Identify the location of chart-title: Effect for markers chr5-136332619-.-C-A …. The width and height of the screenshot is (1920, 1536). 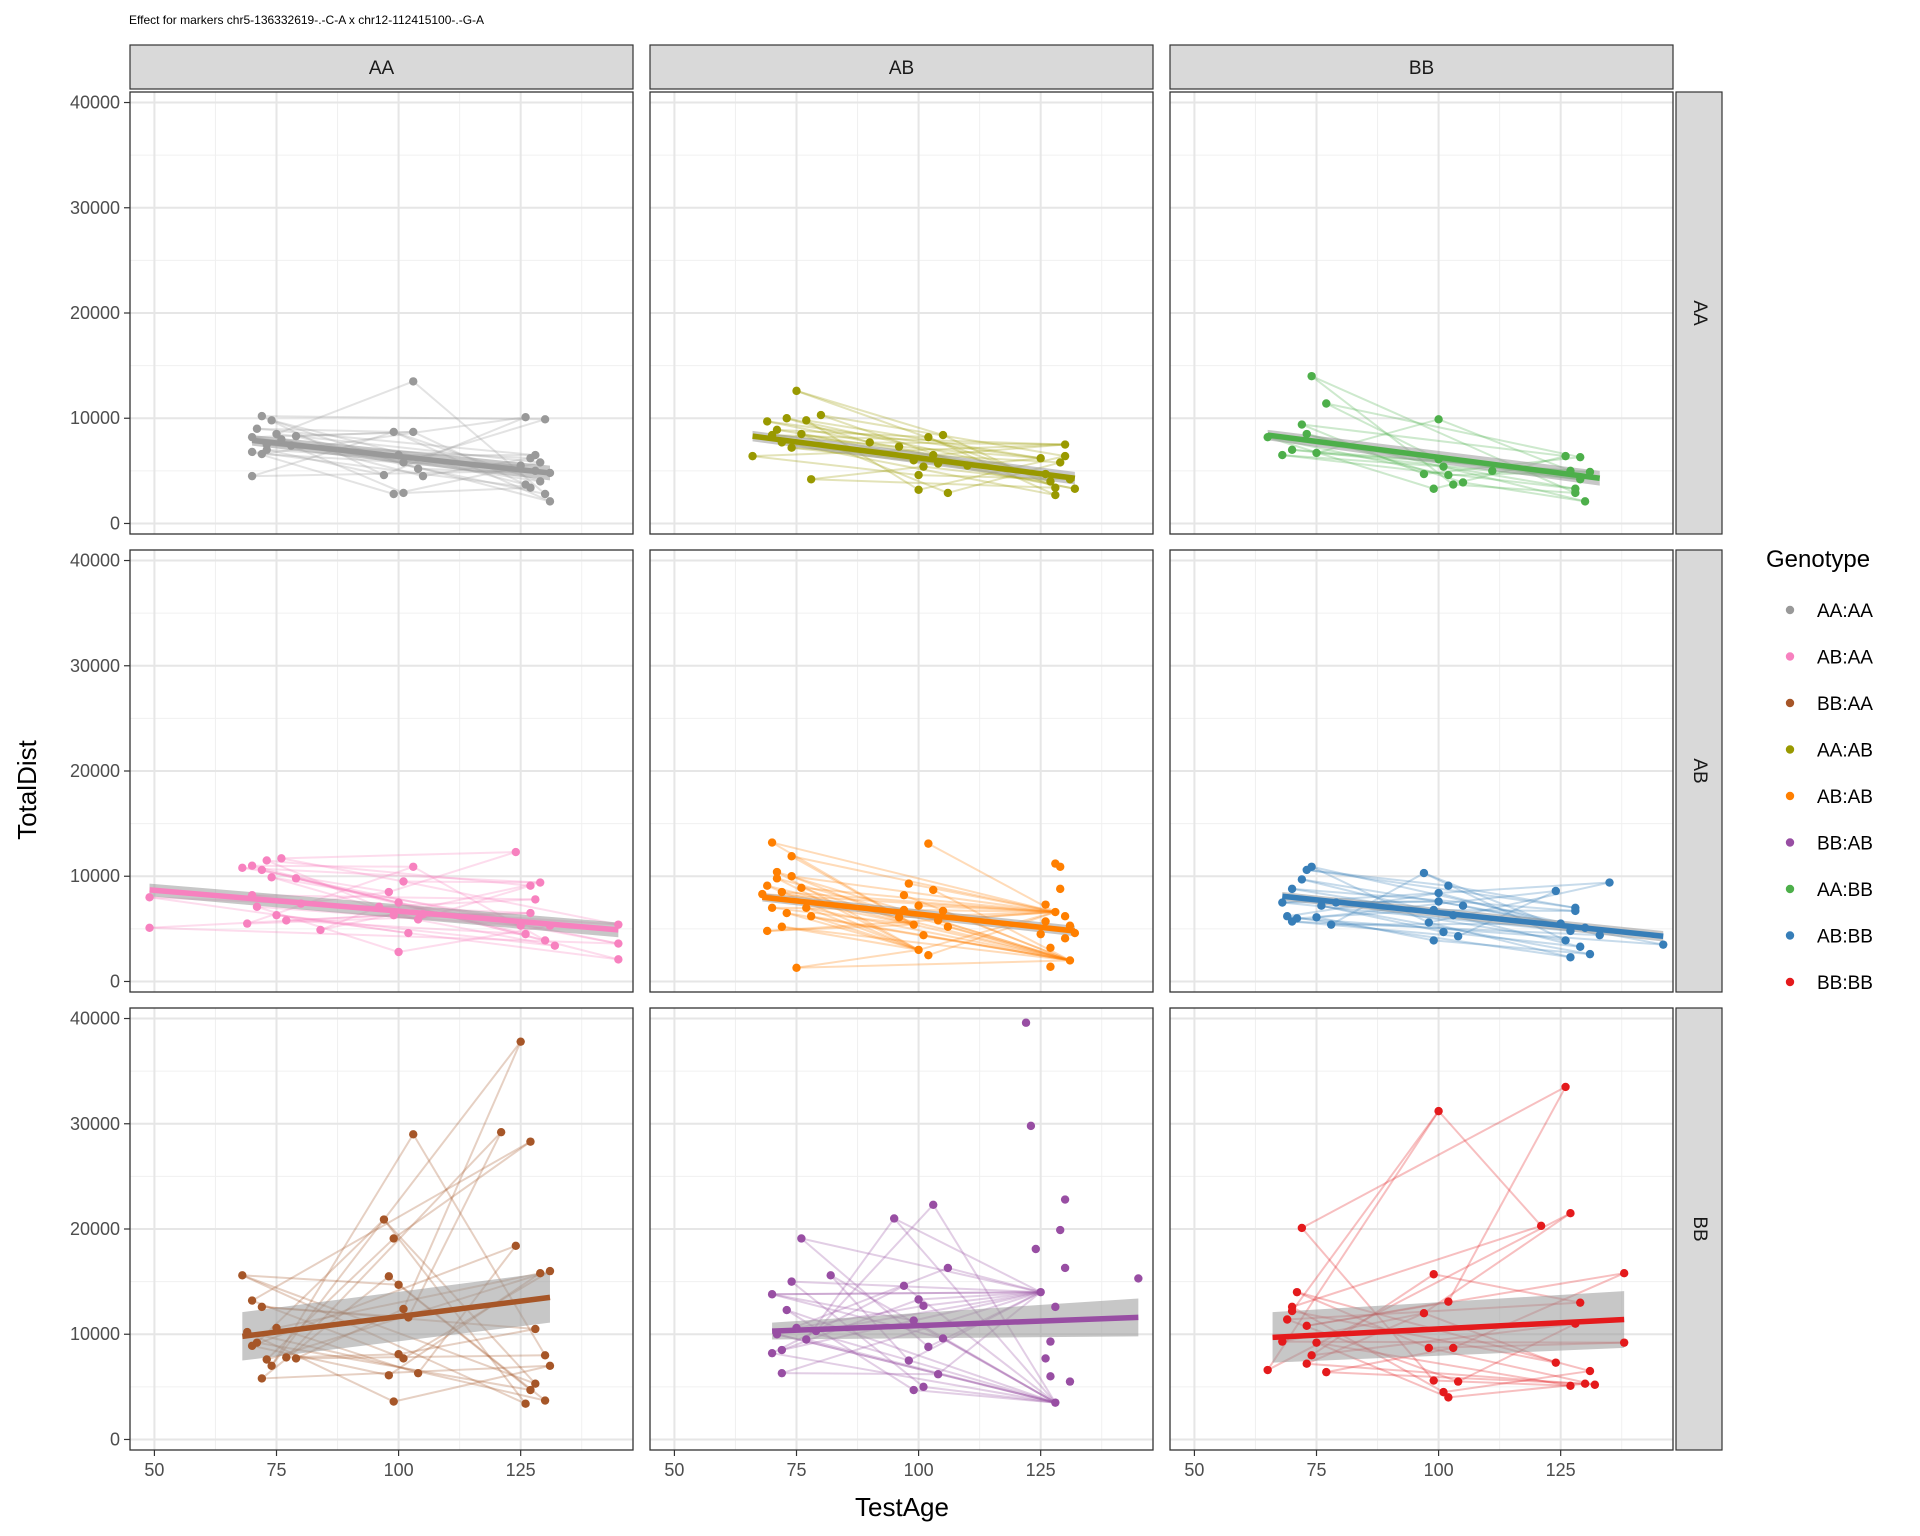
(306, 20).